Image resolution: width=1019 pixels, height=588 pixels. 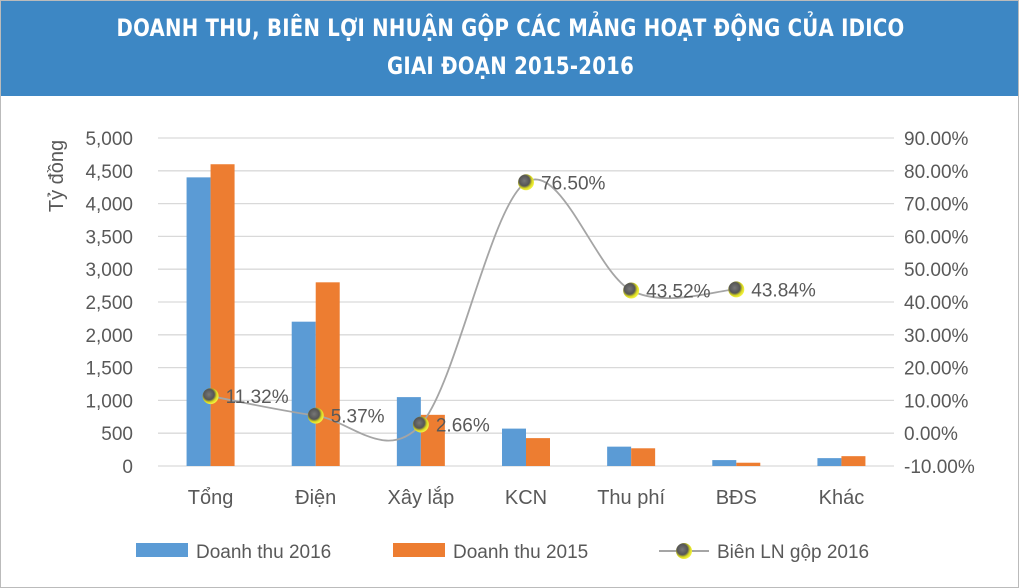 What do you see at coordinates (793, 552) in the screenshot?
I see `legend-label: Biên LN gộp 2016` at bounding box center [793, 552].